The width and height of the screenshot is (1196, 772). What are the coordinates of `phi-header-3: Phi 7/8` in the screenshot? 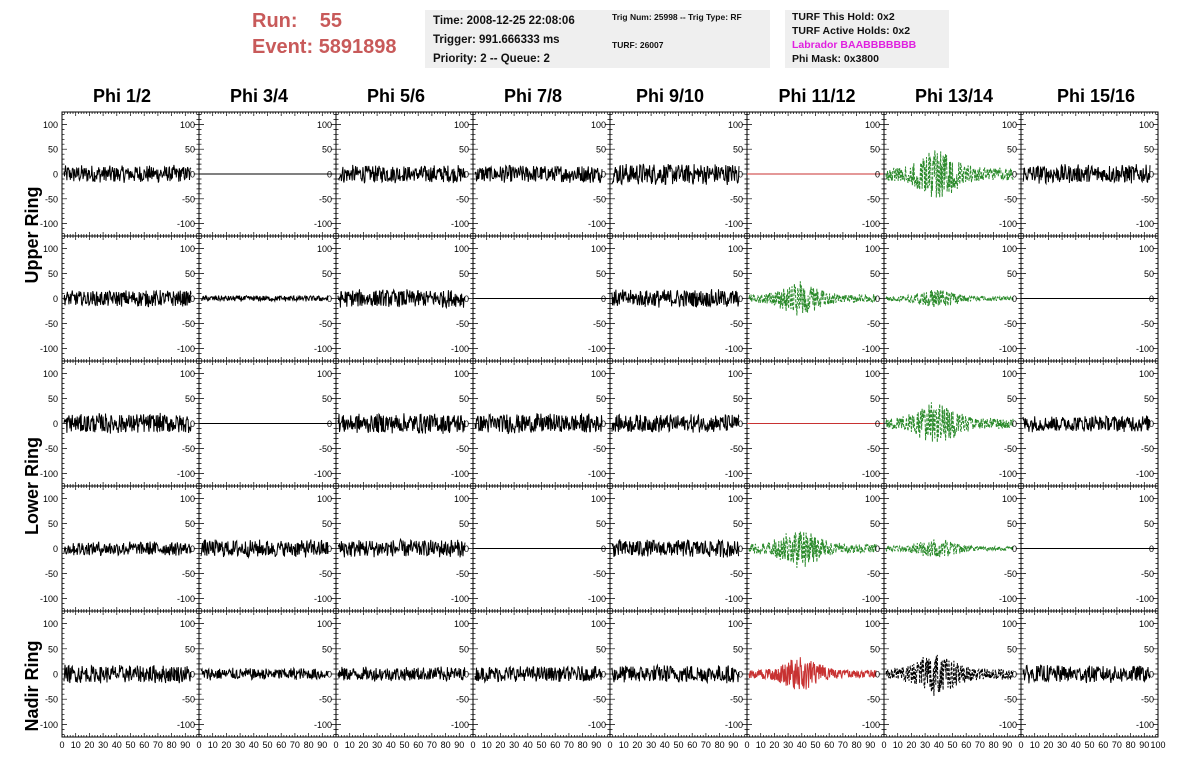 It's located at (533, 96).